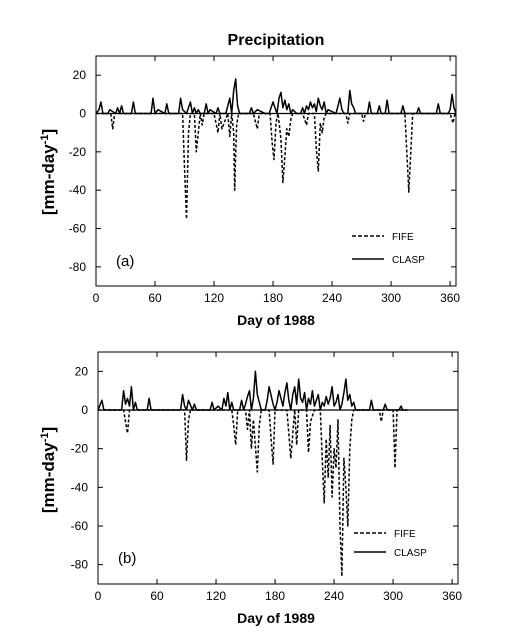  What do you see at coordinates (408, 260) in the screenshot?
I see `panel-a-legend-clasp-label: CLASP` at bounding box center [408, 260].